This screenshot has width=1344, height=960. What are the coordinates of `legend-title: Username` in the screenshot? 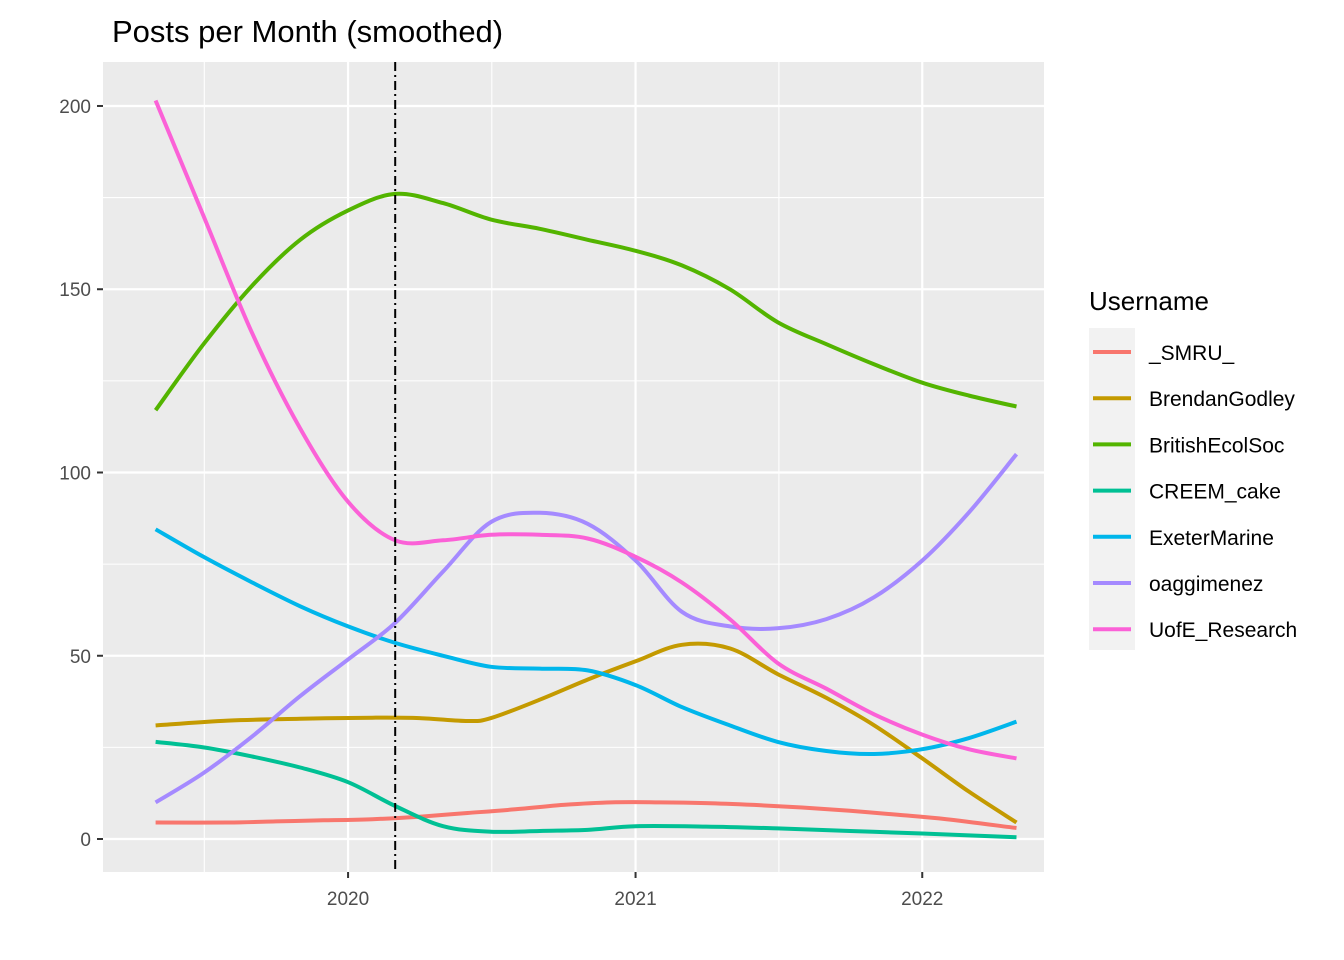 It's located at (1149, 301).